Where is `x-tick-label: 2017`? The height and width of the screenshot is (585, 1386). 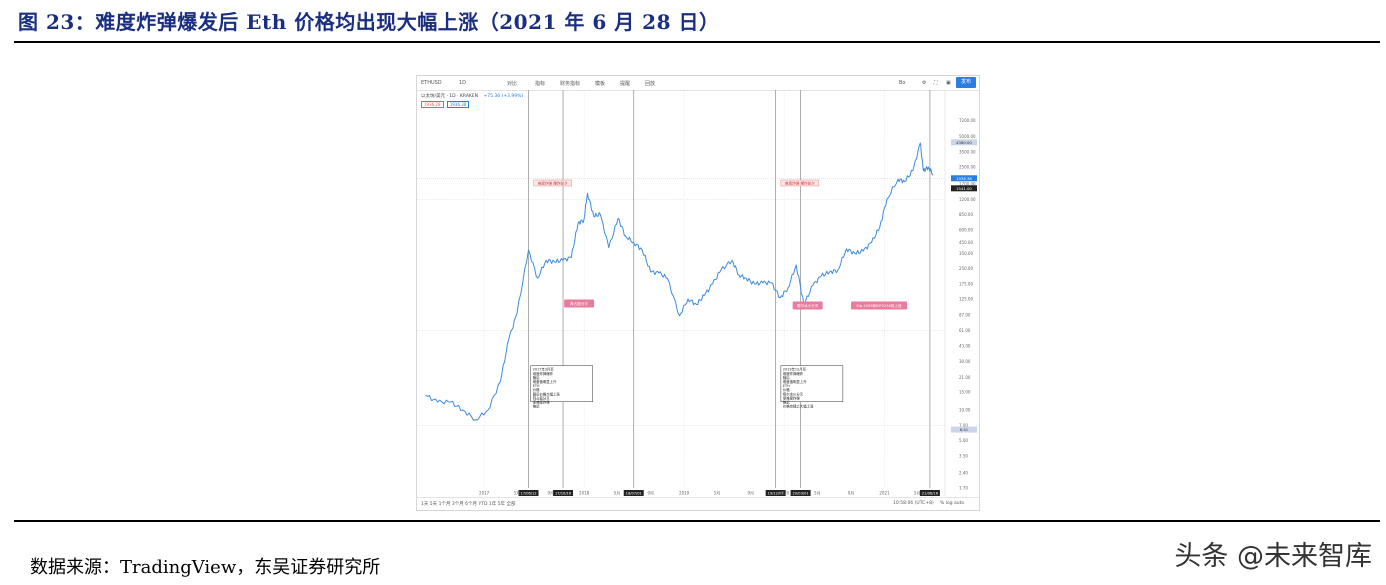
x-tick-label: 2017 is located at coordinates (484, 493).